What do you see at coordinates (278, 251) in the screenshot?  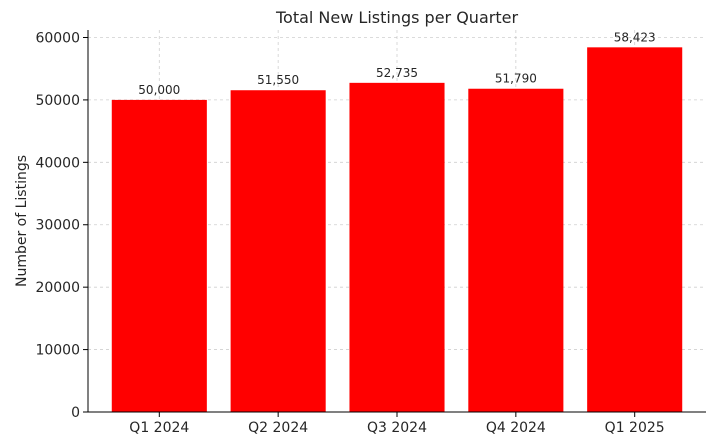 I see `bar-q2-2024` at bounding box center [278, 251].